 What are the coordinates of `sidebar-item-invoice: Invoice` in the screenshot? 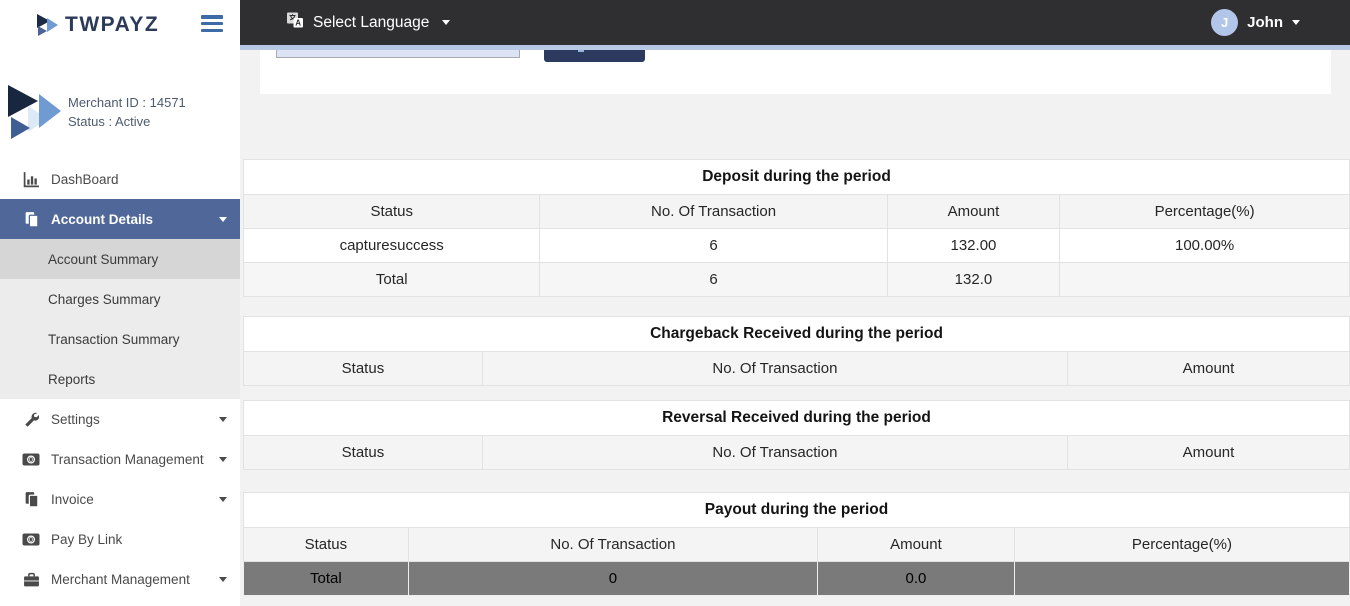 It's located at (120, 499).